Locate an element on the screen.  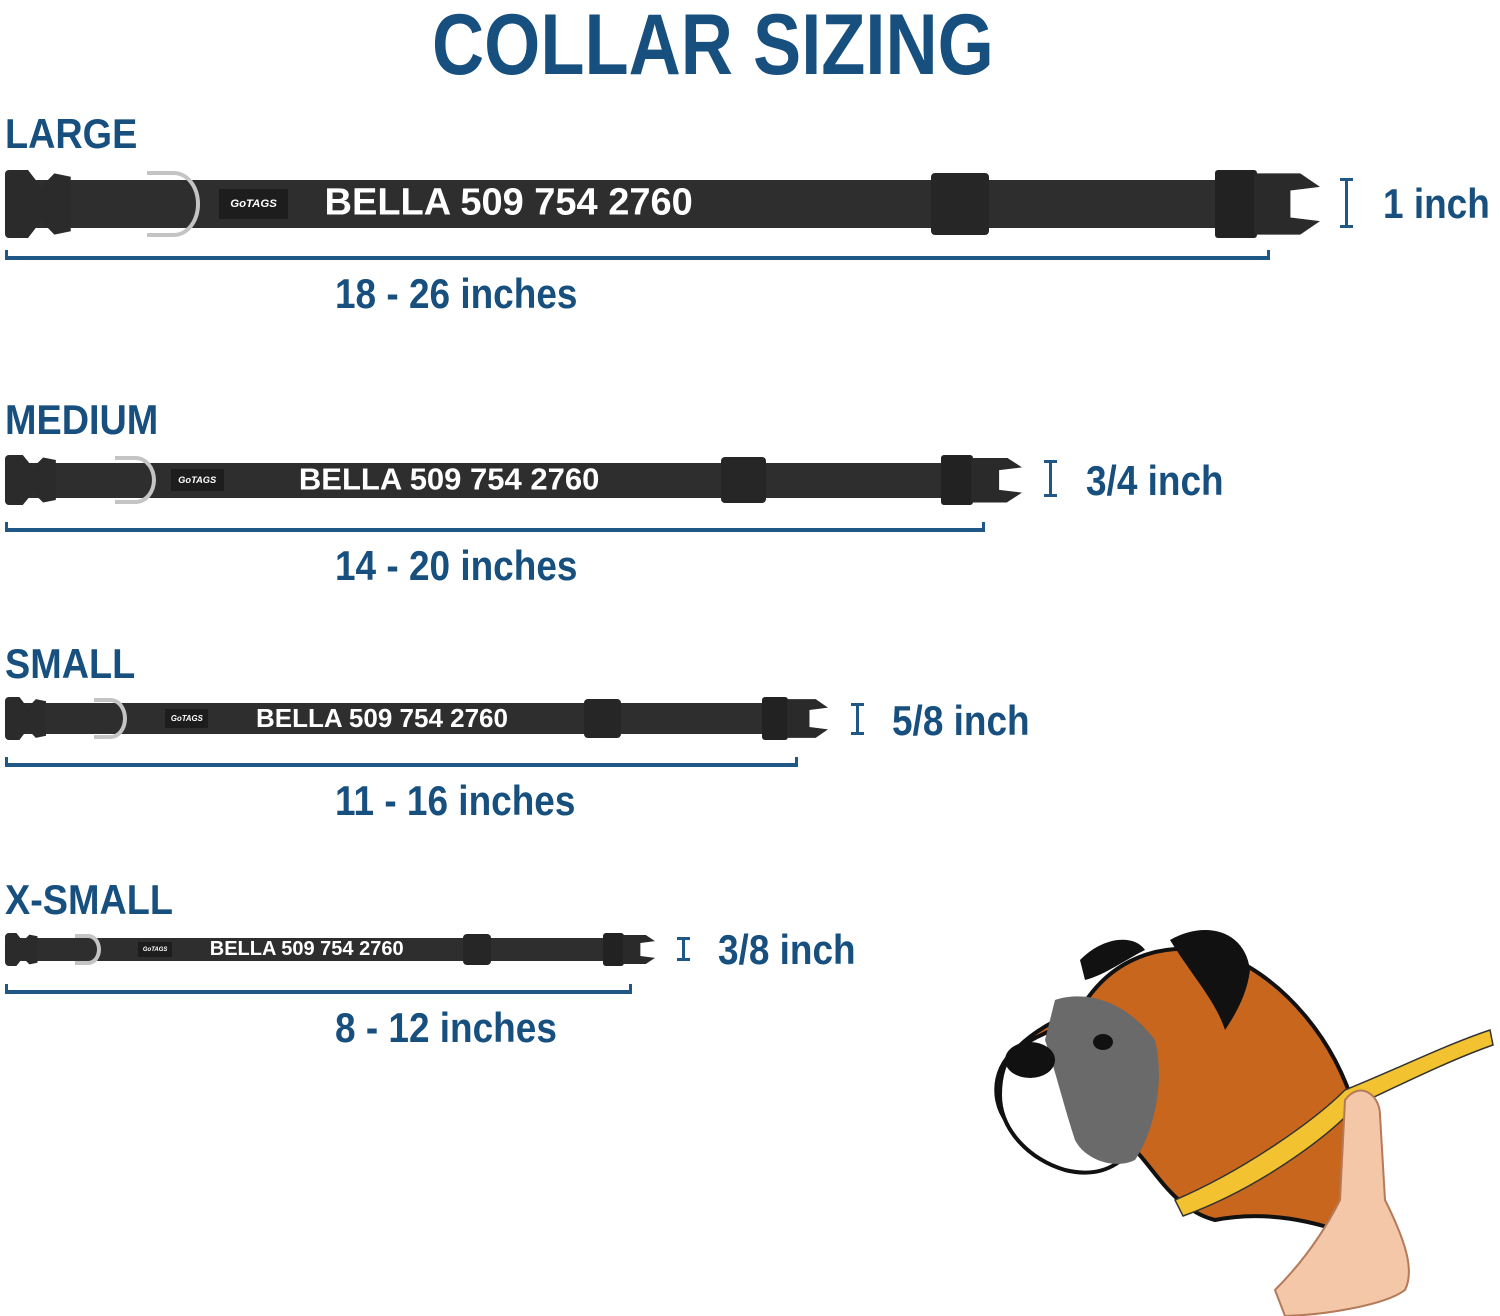
collar-strap is located at coordinates (396, 718).